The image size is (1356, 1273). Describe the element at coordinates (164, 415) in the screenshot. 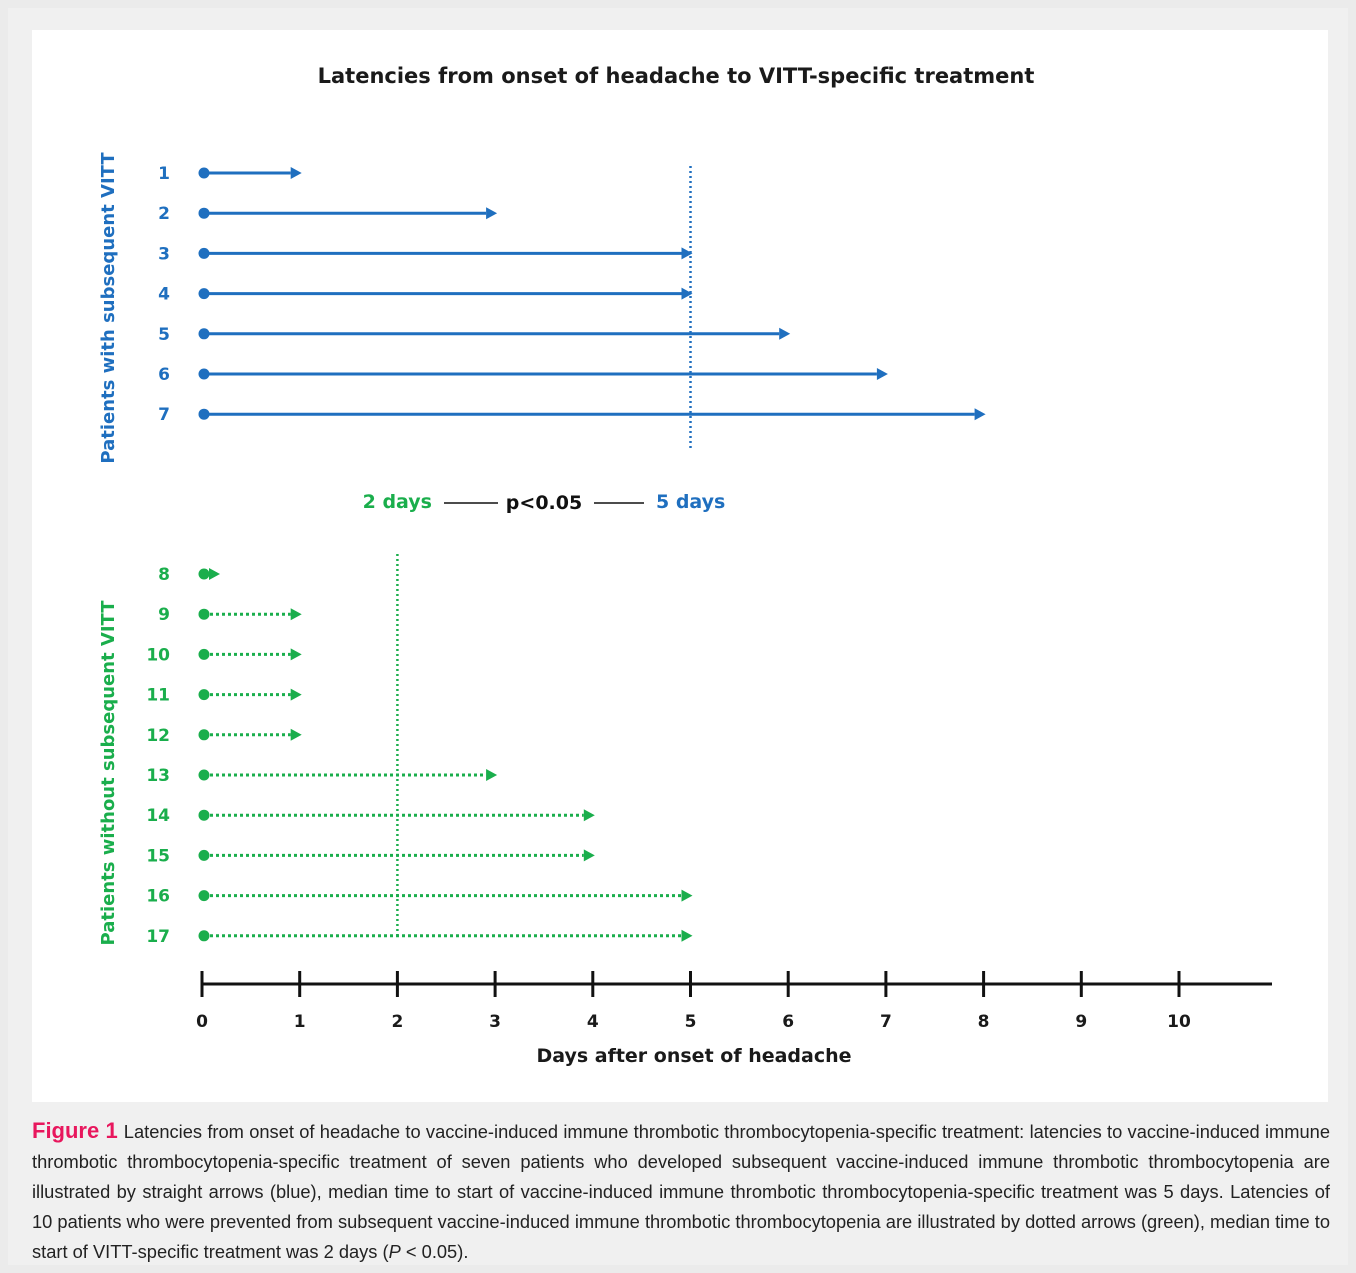

I see `vitt-patient-number: 7` at that location.